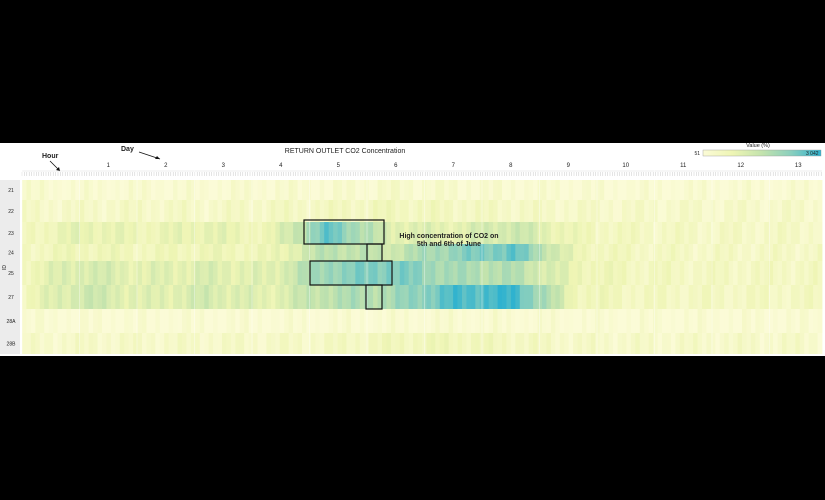 This screenshot has width=825, height=500. Describe the element at coordinates (166, 166) in the screenshot. I see `day-tick-label: 2` at that location.